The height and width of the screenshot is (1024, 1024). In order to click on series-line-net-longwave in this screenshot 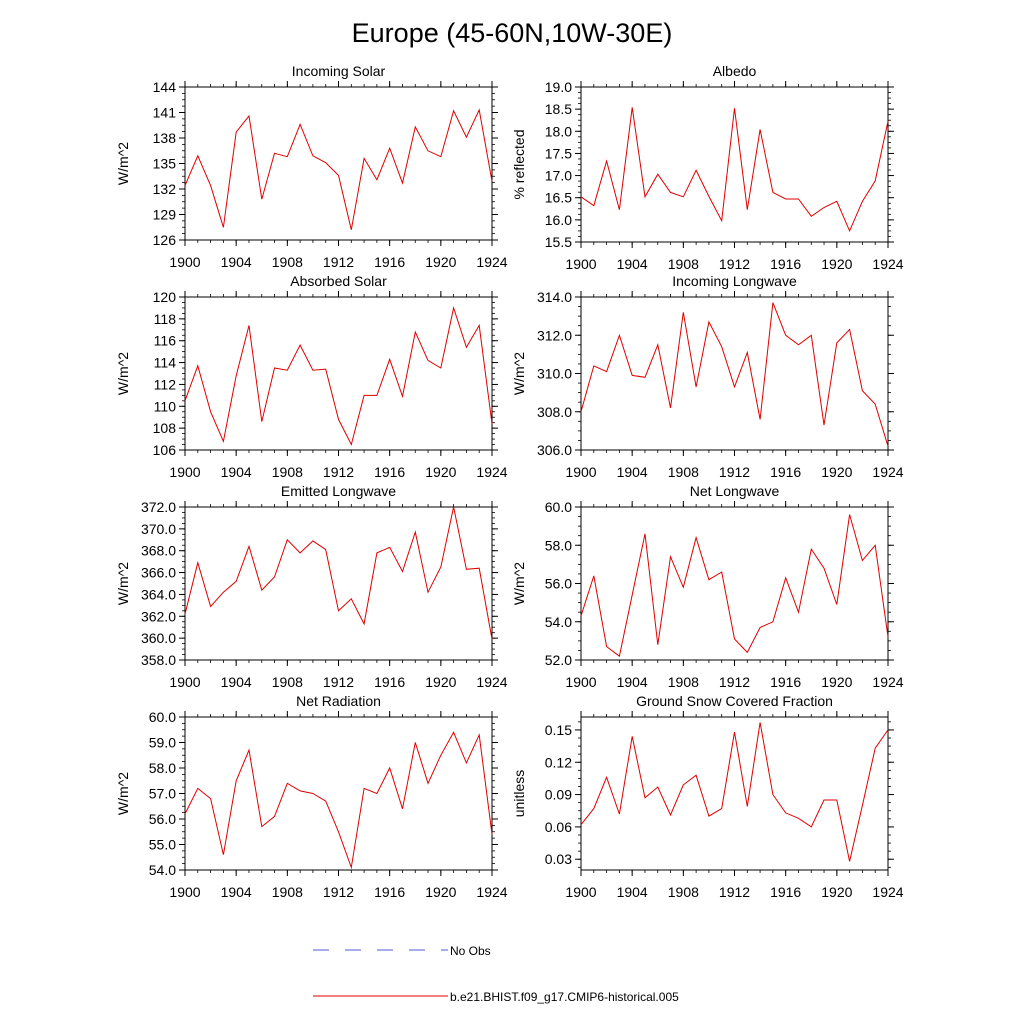, I will do `click(734, 586)`.